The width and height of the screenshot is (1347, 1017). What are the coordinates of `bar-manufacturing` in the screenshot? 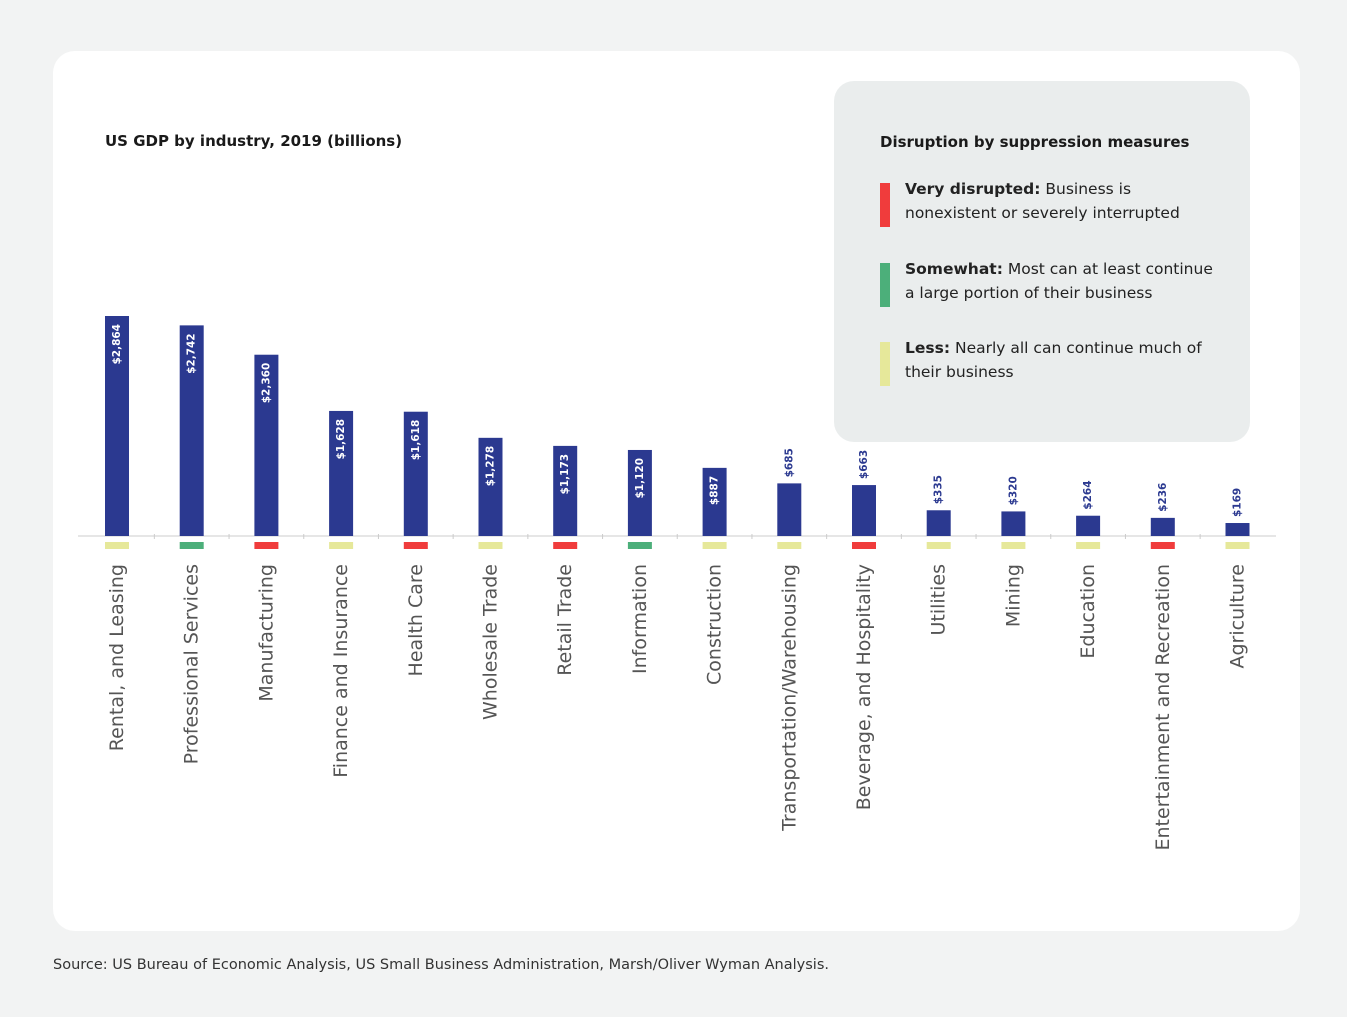 It's located at (266, 445).